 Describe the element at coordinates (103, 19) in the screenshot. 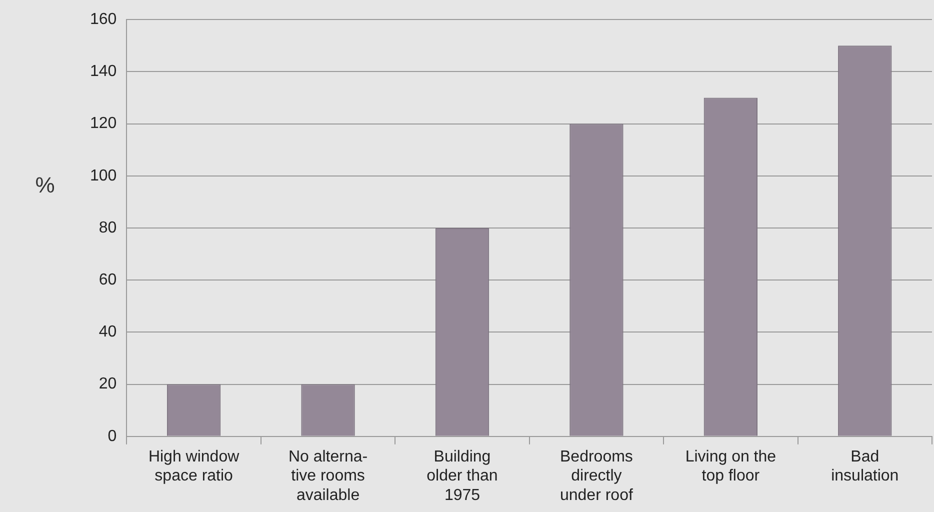

I see `y-tick-label: 160` at that location.